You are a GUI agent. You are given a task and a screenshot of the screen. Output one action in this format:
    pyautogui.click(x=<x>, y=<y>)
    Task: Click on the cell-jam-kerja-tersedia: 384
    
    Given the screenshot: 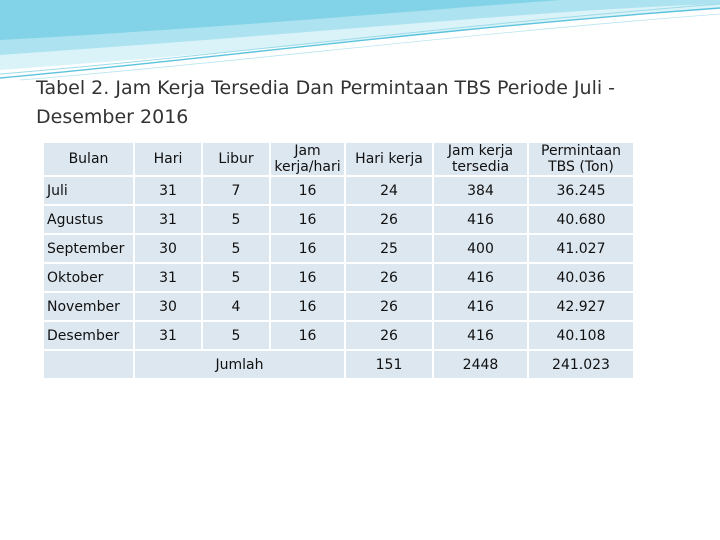 What is the action you would take?
    pyautogui.click(x=480, y=190)
    